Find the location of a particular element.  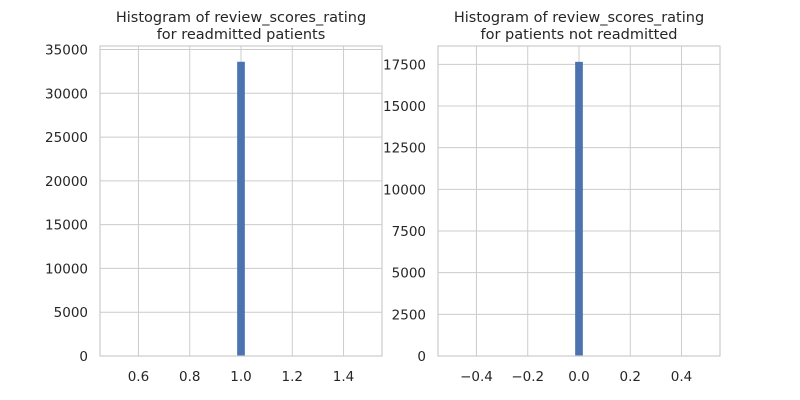

y-tick-label: 30000 is located at coordinates (66, 94).